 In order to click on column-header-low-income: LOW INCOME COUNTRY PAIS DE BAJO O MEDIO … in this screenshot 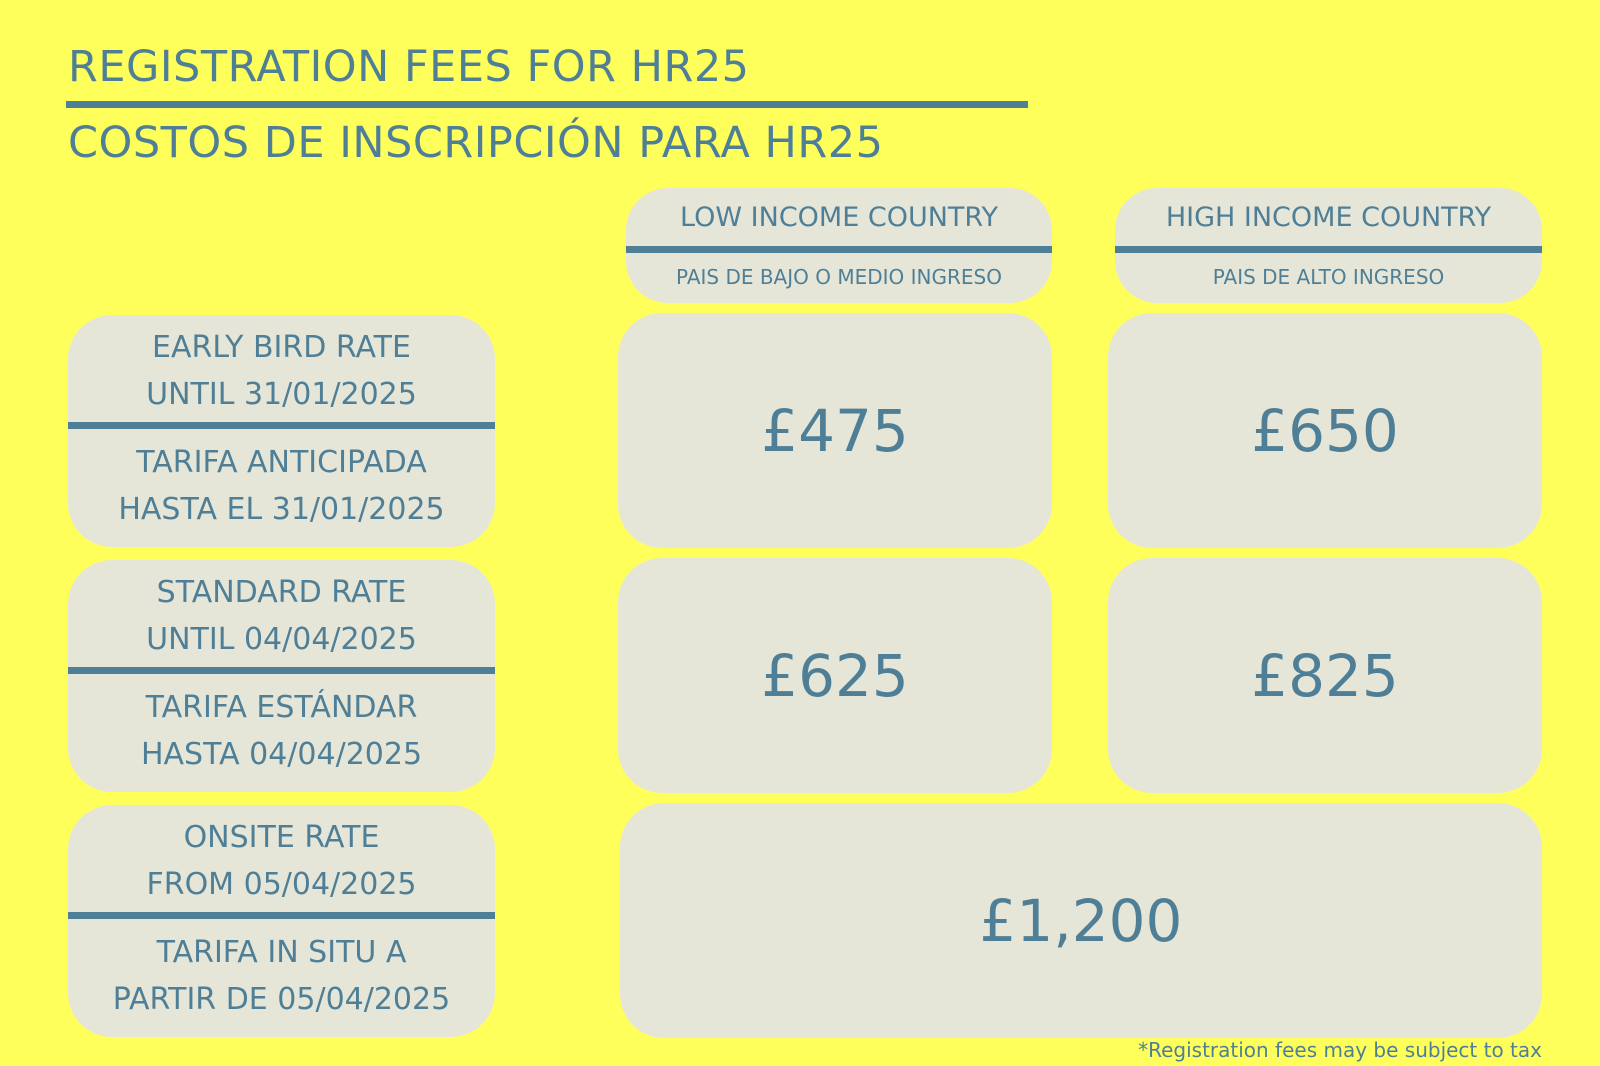, I will do `click(839, 245)`.